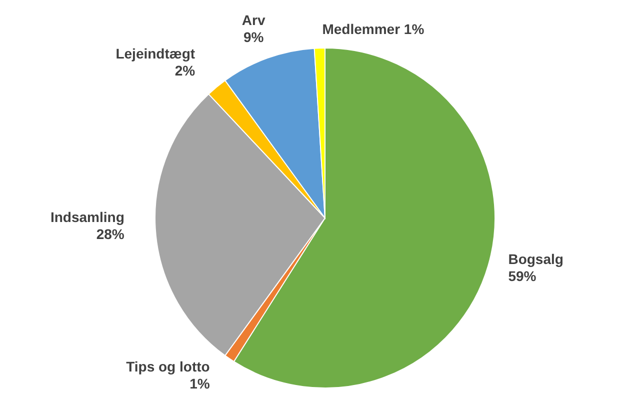  Describe the element at coordinates (168, 366) in the screenshot. I see `slice-label: Tips og lotto` at that location.